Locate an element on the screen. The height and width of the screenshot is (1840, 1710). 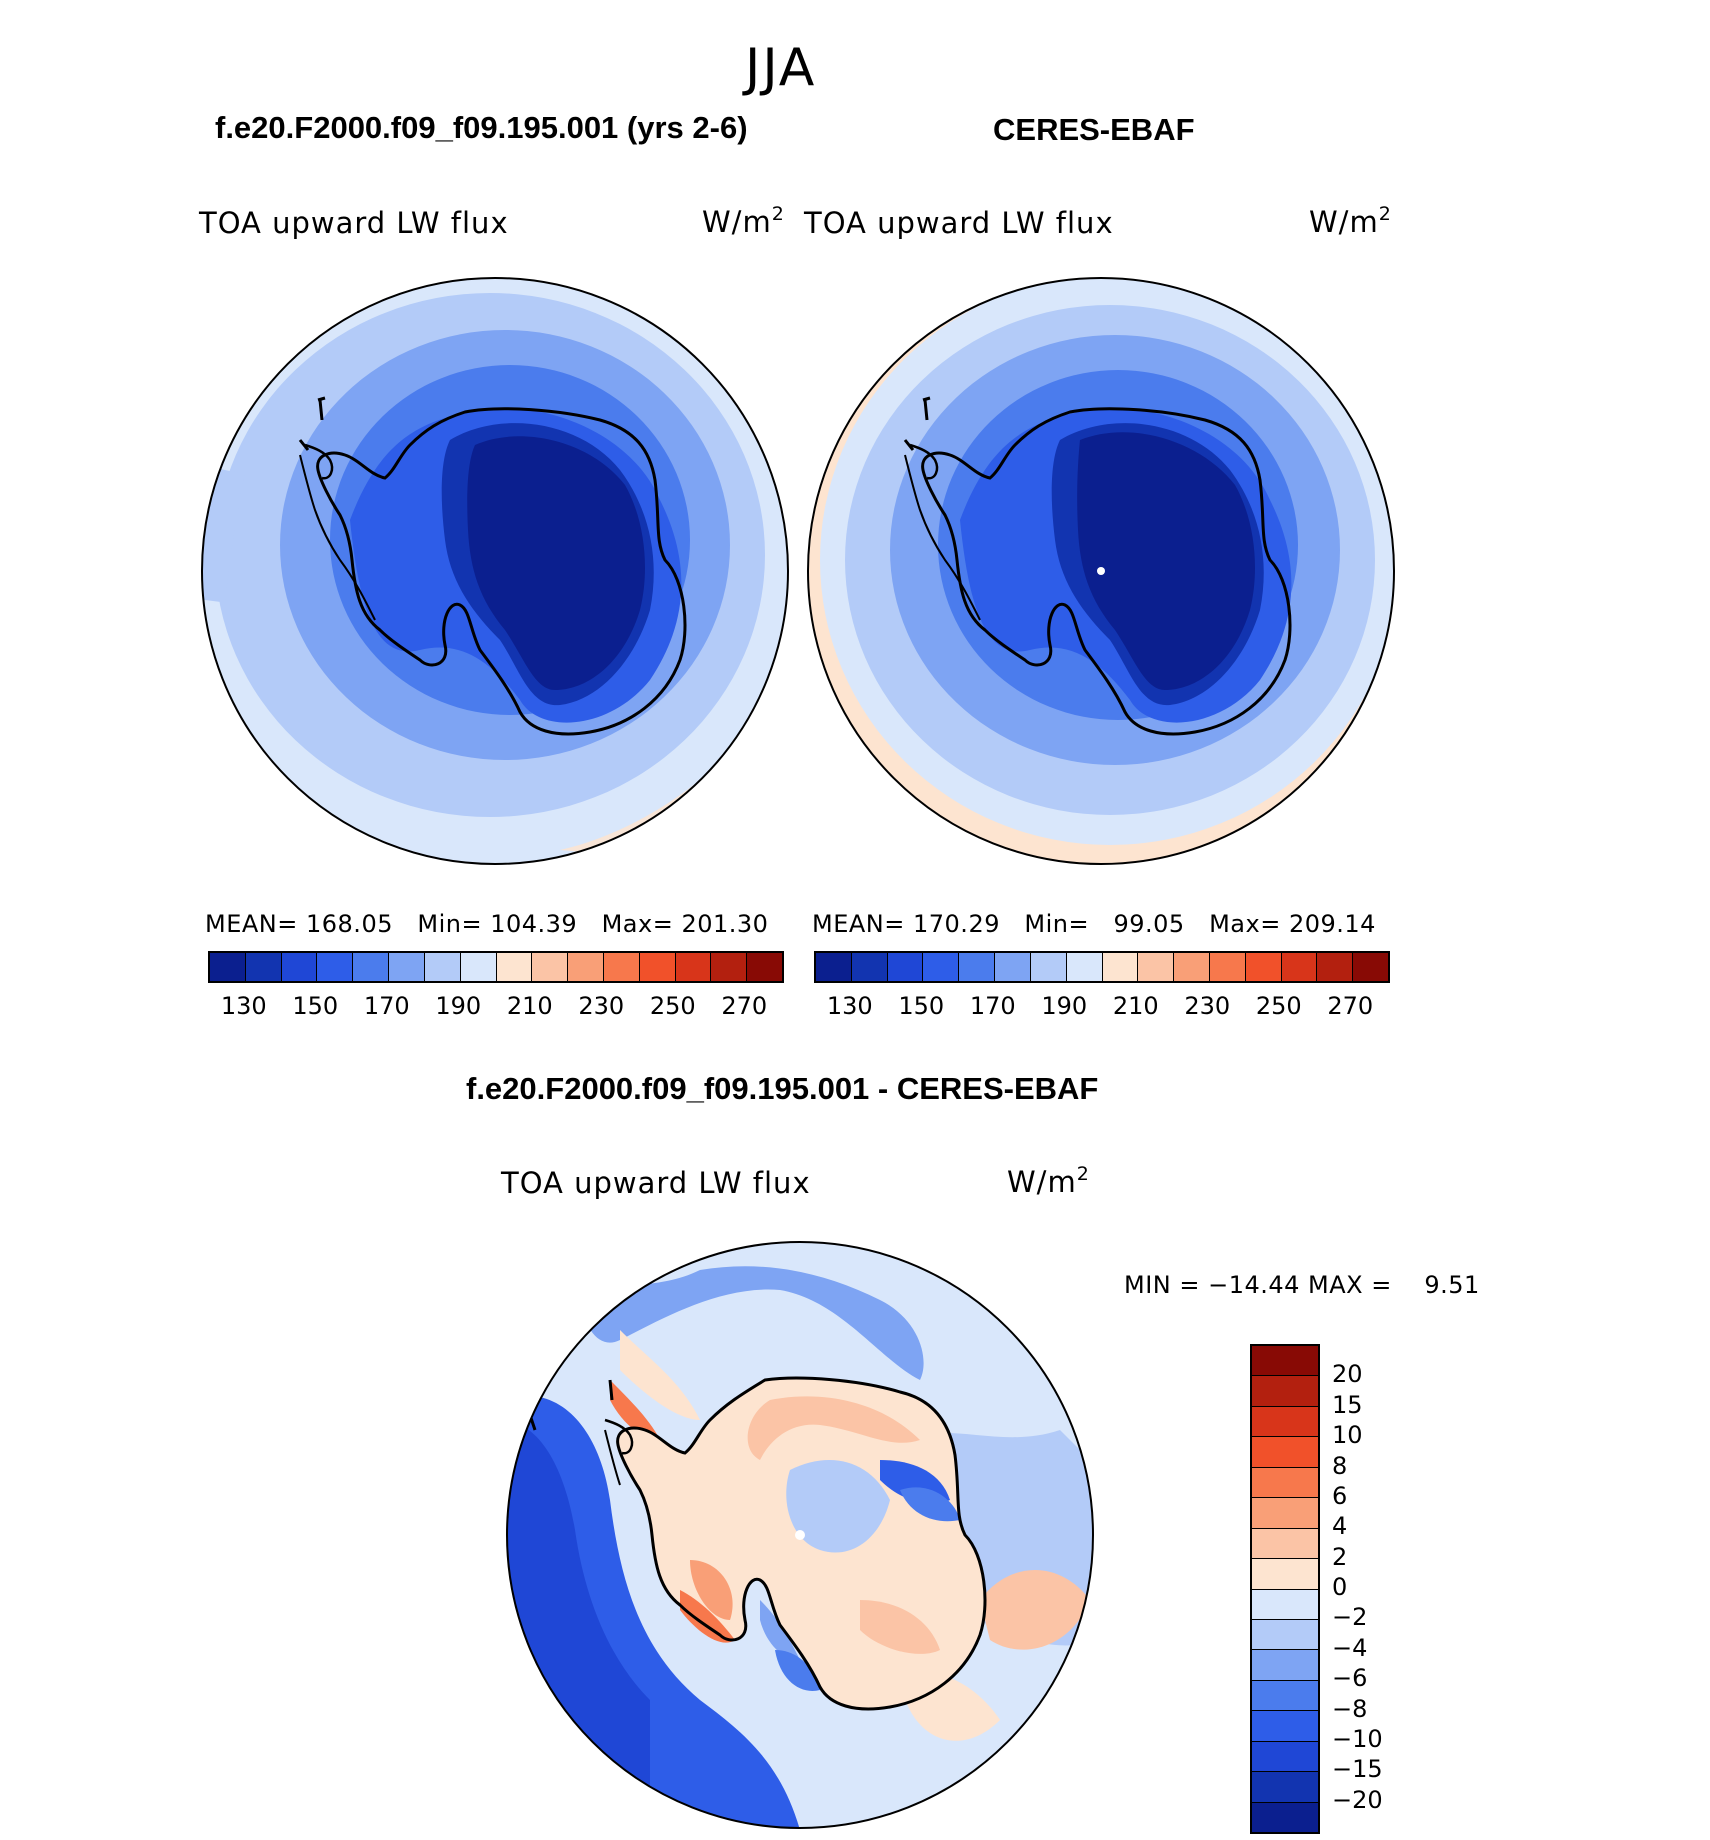
diff-minmax: MIN = −14.44 MAX = 9.51 is located at coordinates (1302, 1285).